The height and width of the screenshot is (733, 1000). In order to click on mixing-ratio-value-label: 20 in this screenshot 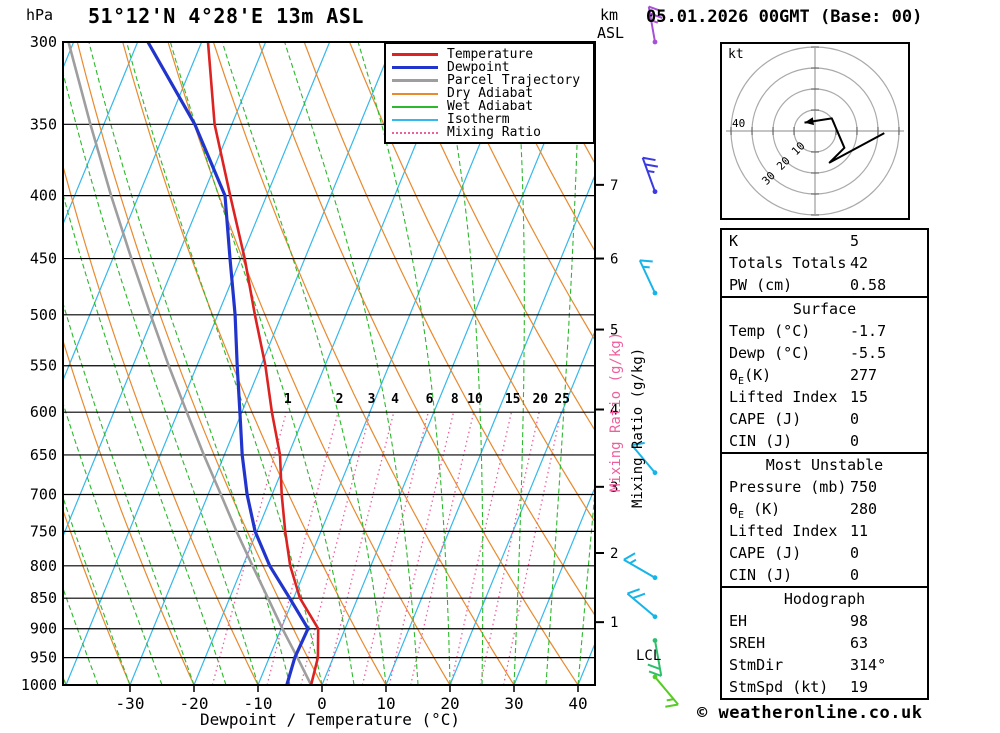, I will do `click(540, 399)`.